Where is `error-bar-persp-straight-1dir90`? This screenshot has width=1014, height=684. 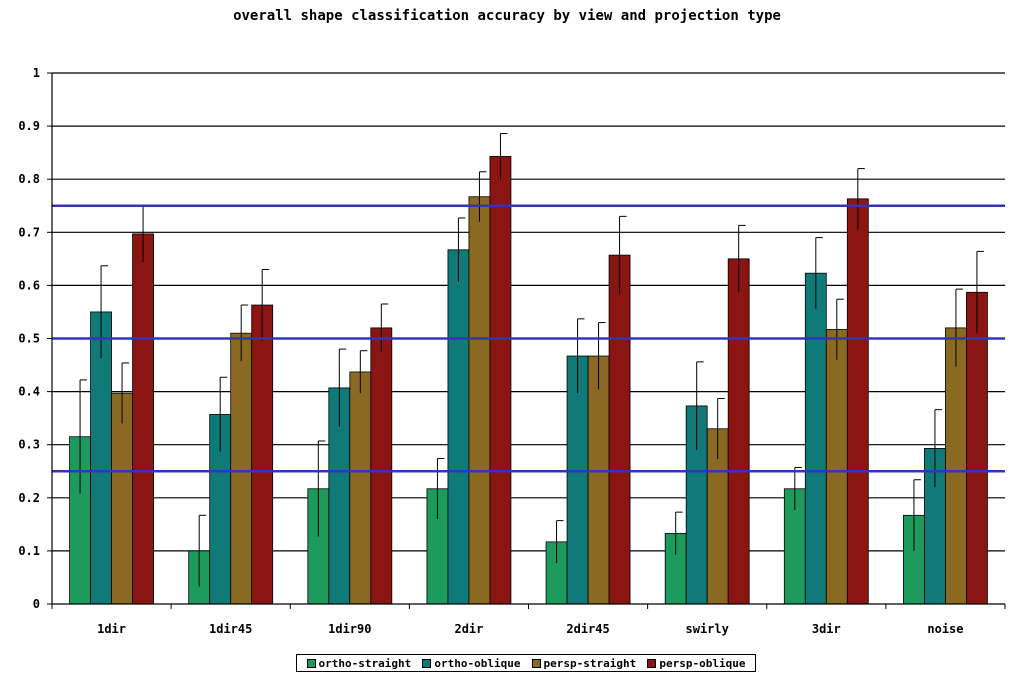
error-bar-persp-straight-1dir90 is located at coordinates (363, 372).